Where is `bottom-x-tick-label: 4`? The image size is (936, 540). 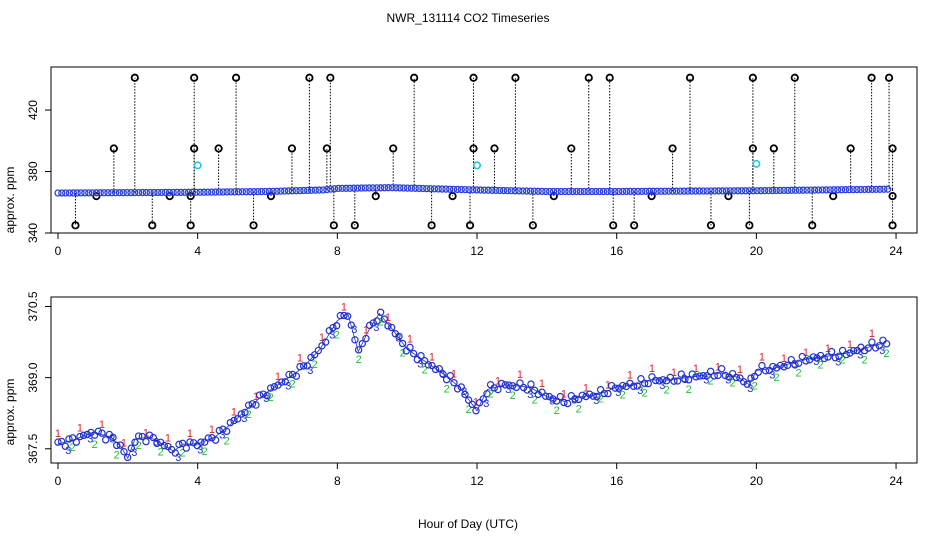 bottom-x-tick-label: 4 is located at coordinates (197, 481).